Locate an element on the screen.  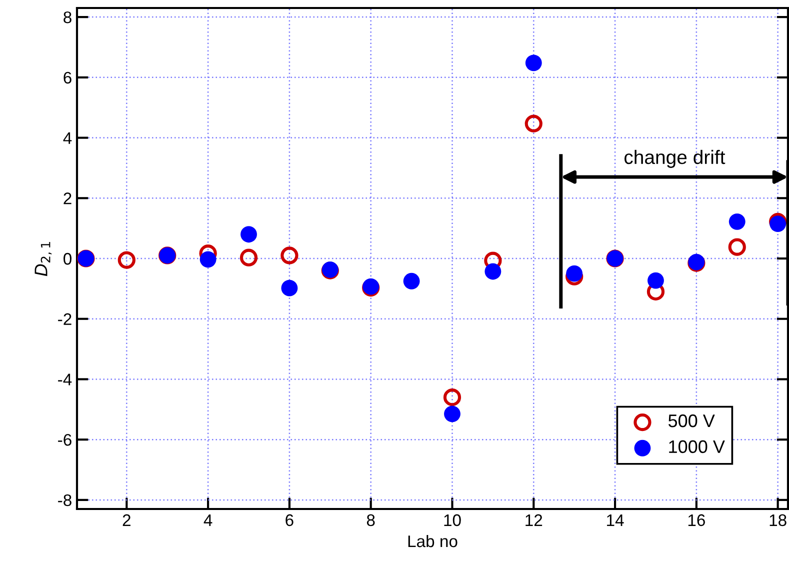
y-tick-label: -6 is located at coordinates (65, 440).